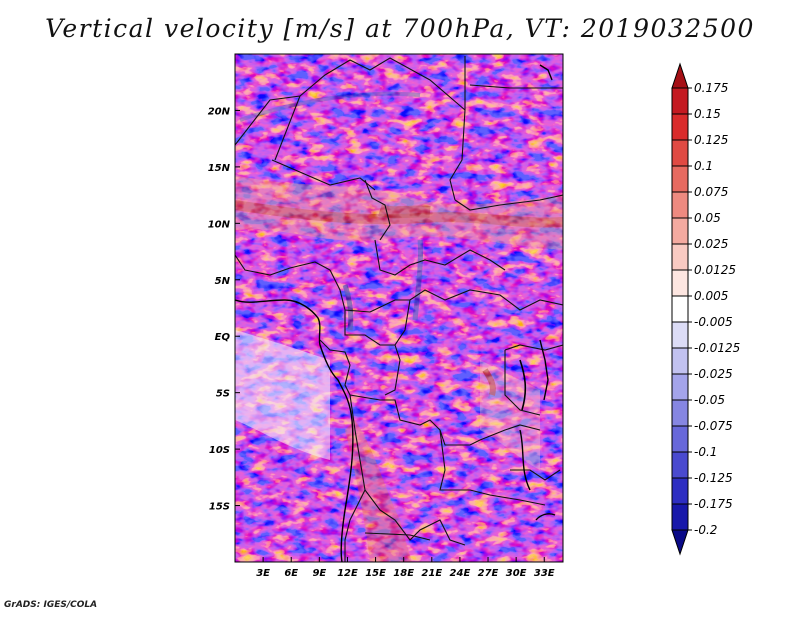 This screenshot has width=800, height=618. What do you see at coordinates (717, 348) in the screenshot?
I see `colorbar-label: -0.0125` at bounding box center [717, 348].